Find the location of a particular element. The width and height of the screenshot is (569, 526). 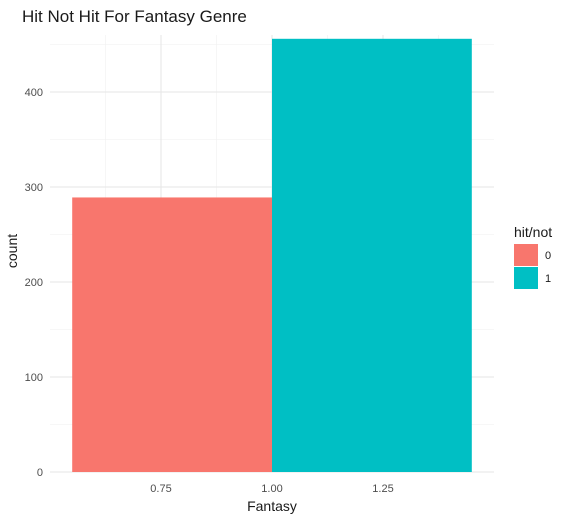

x-tick-label: 1.25 is located at coordinates (382, 489).